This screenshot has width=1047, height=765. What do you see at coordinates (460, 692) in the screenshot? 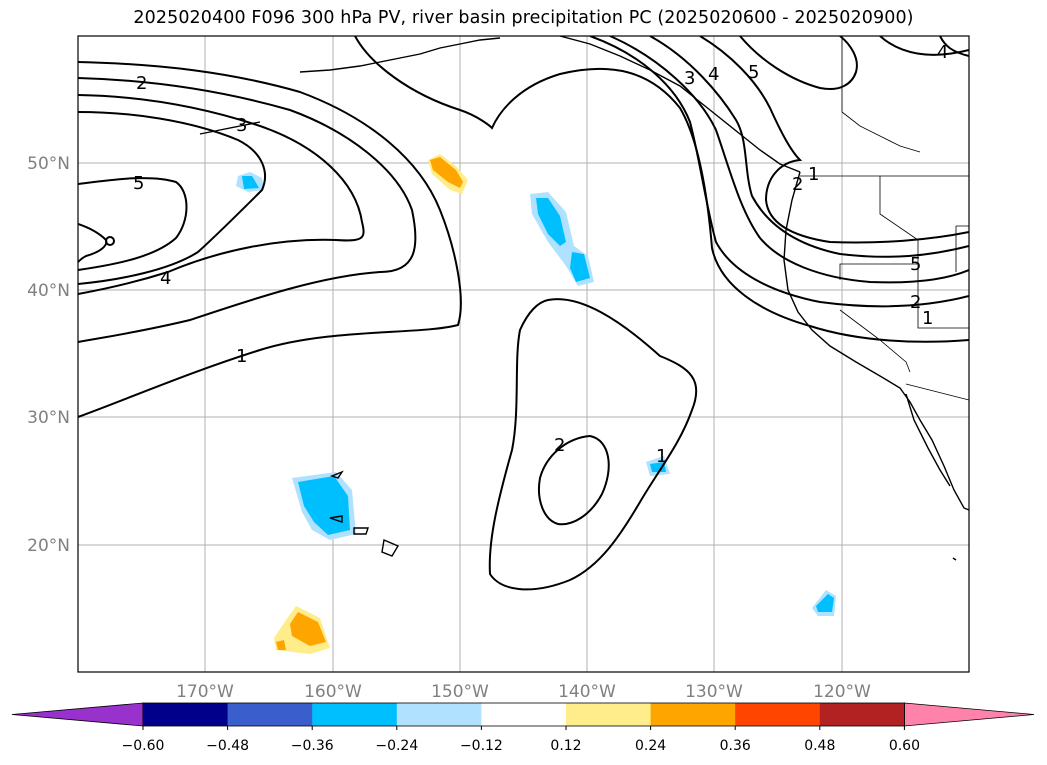
I see `lon-label-150w: 150°W` at bounding box center [460, 692].